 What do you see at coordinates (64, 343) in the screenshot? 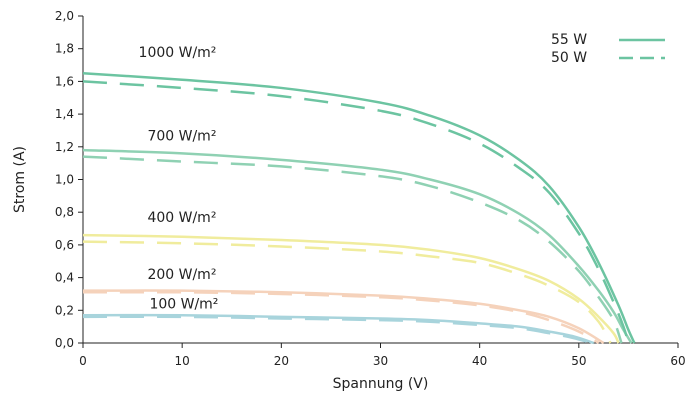
I see `y-tick-label: 0,0` at bounding box center [64, 343].